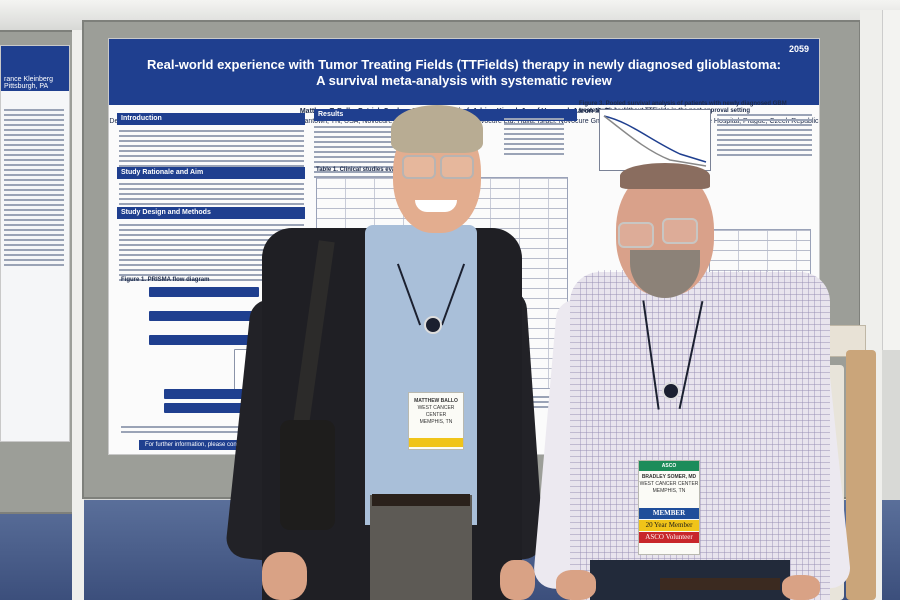  Describe the element at coordinates (29, 79) in the screenshot. I see `left-poster-fragment-1: rance Kleinberg` at that location.